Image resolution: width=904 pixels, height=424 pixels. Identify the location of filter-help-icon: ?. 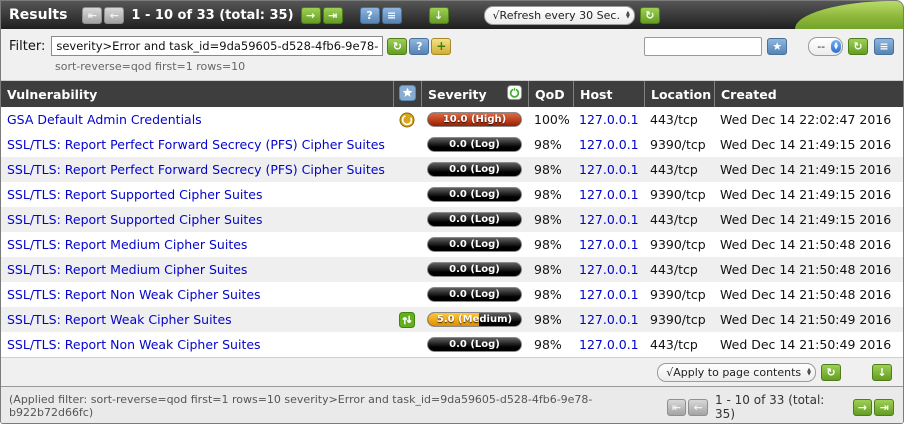
(419, 46).